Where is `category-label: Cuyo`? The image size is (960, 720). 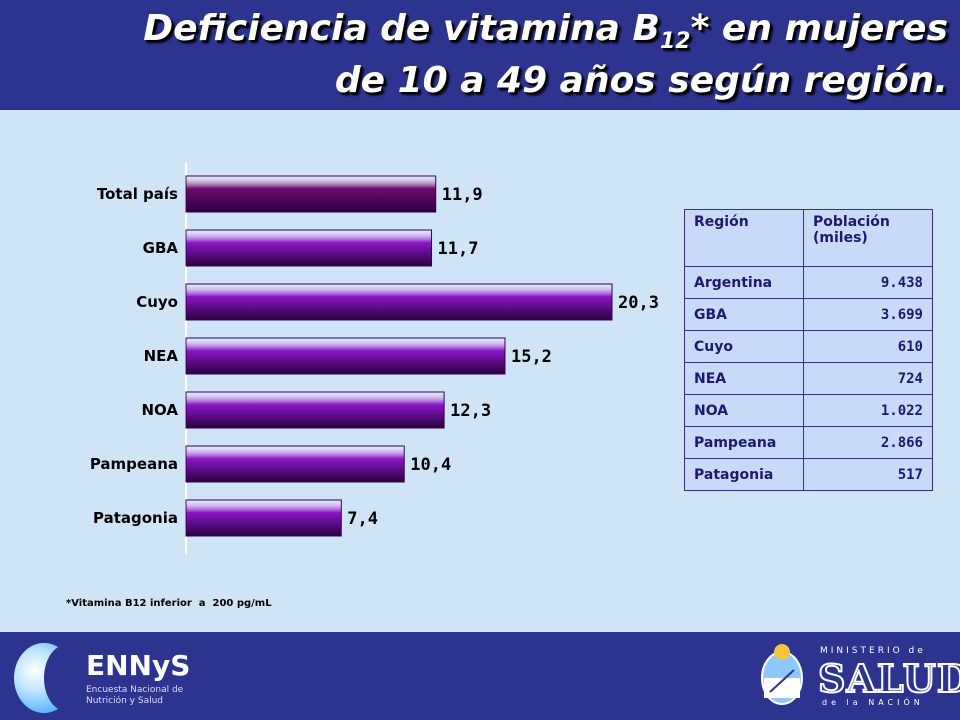
category-label: Cuyo is located at coordinates (157, 302).